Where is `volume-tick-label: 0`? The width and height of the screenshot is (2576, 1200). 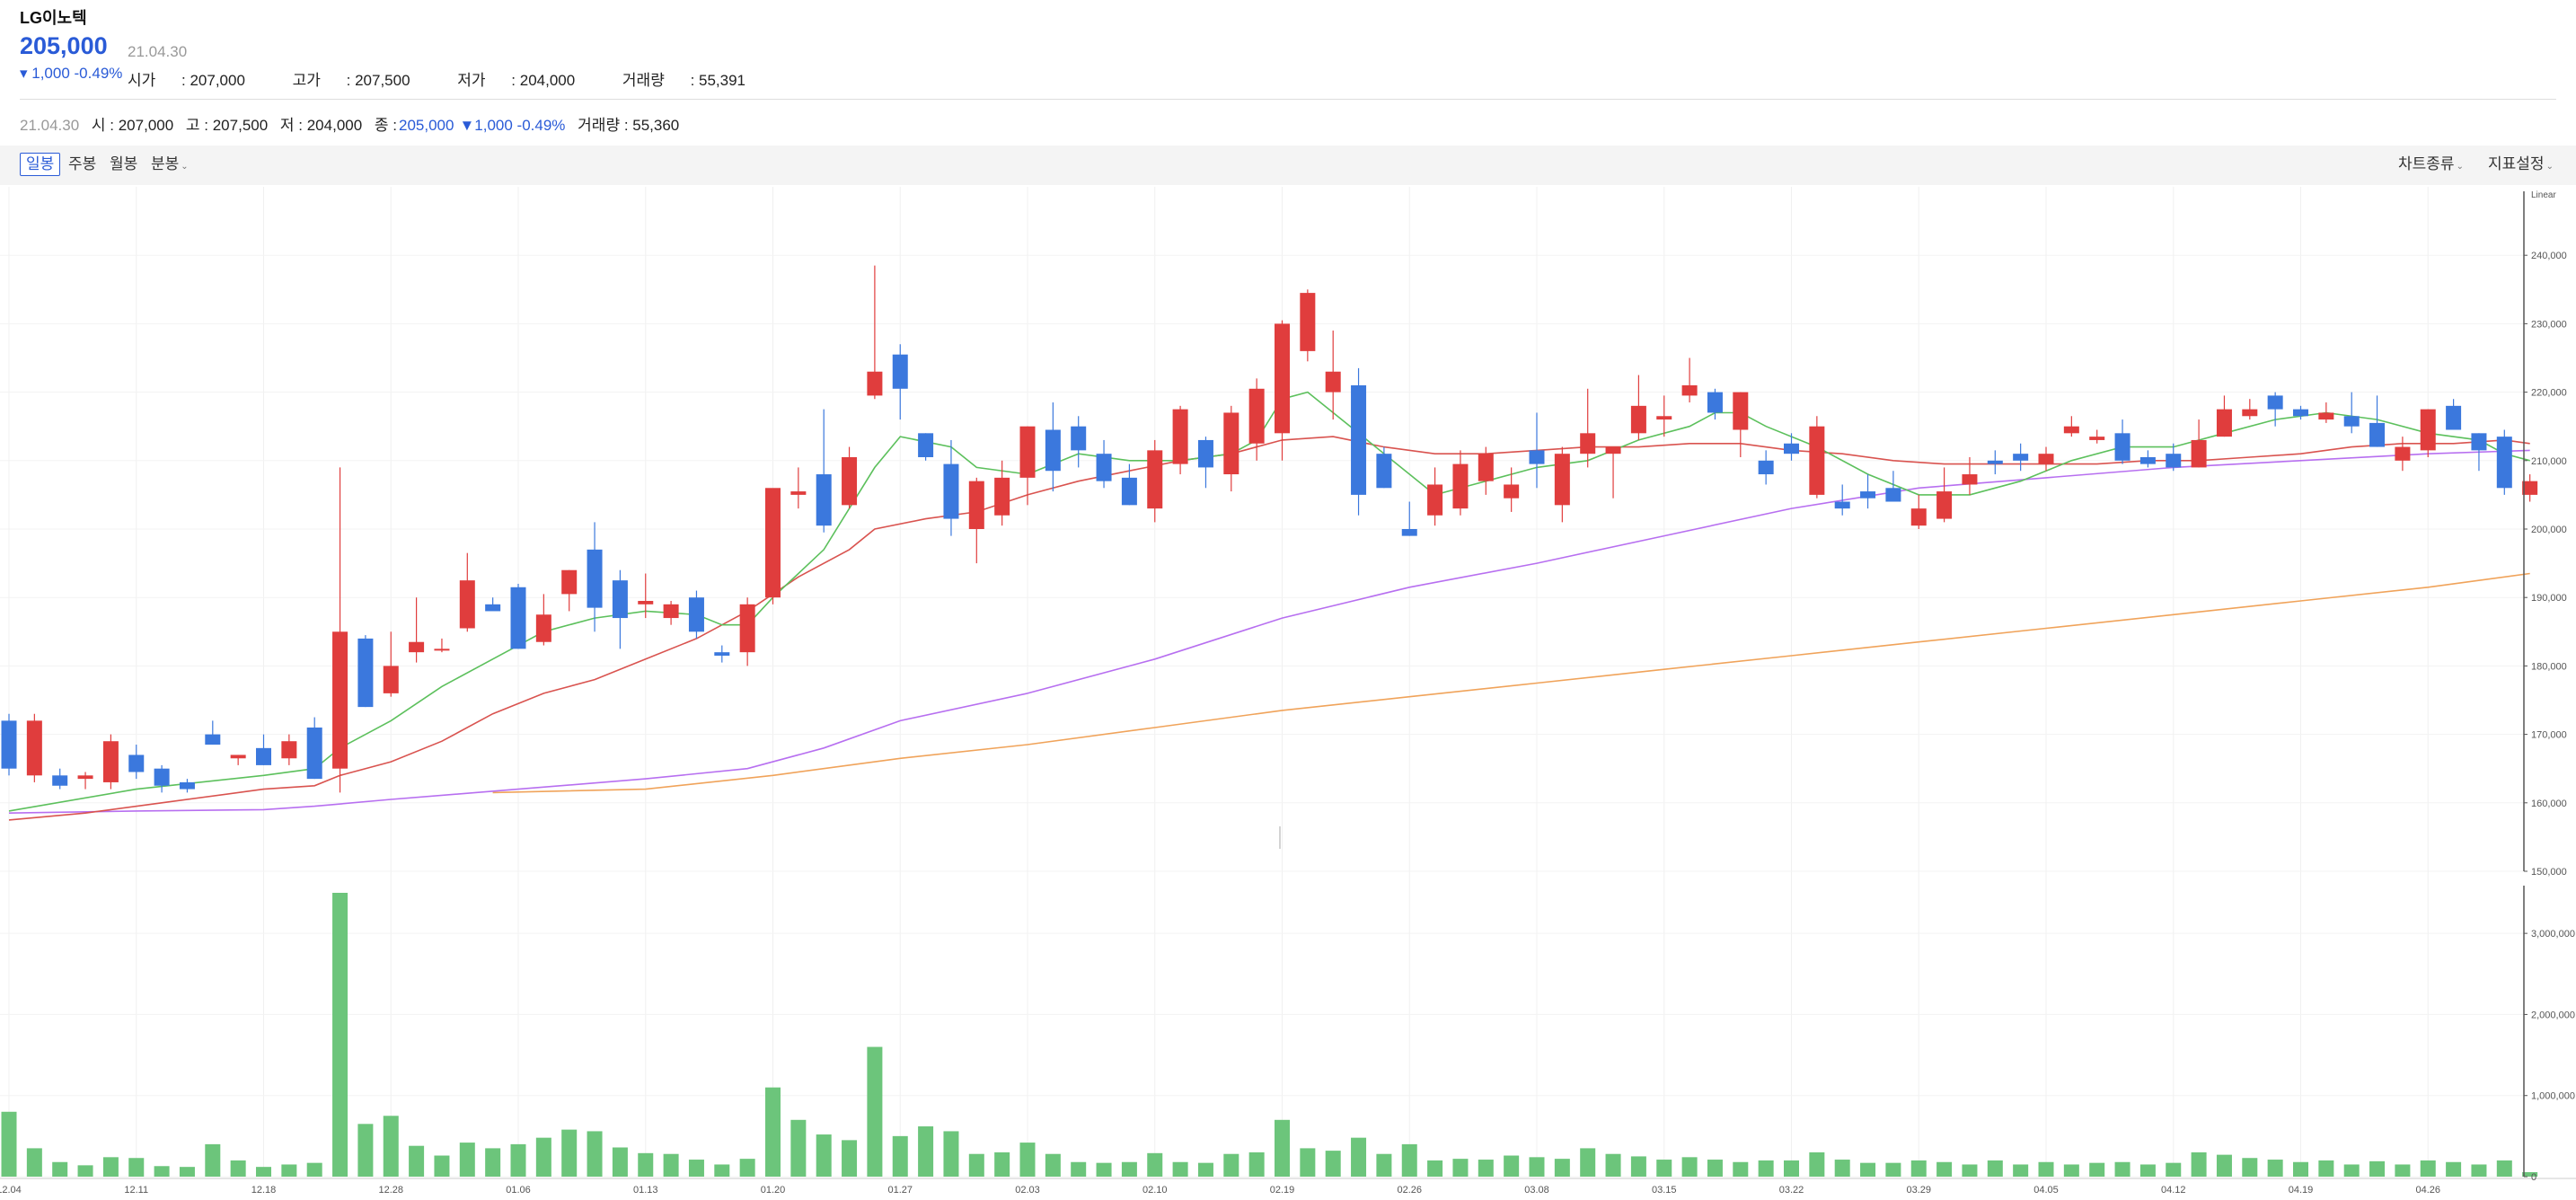
volume-tick-label: 0 is located at coordinates (2533, 1177).